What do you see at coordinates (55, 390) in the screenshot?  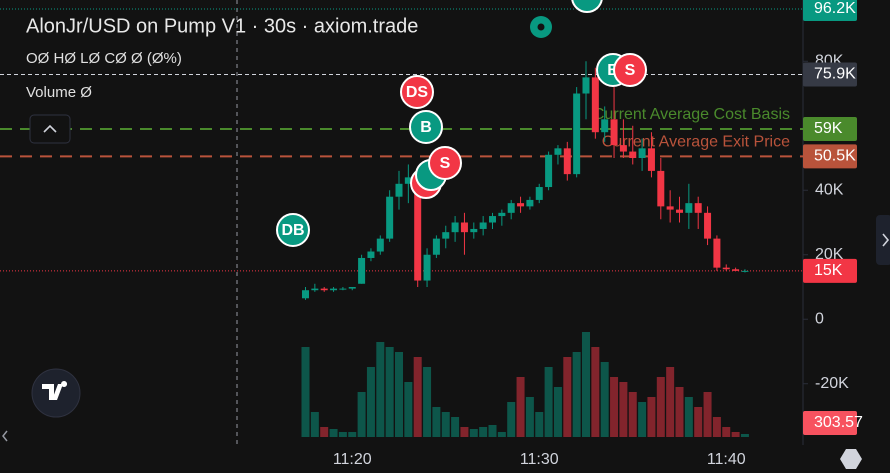 I see `tv-logo-mark` at bounding box center [55, 390].